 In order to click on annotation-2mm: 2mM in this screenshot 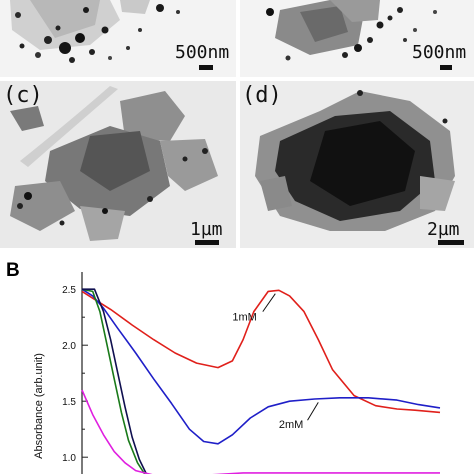, I will do `click(291, 425)`.